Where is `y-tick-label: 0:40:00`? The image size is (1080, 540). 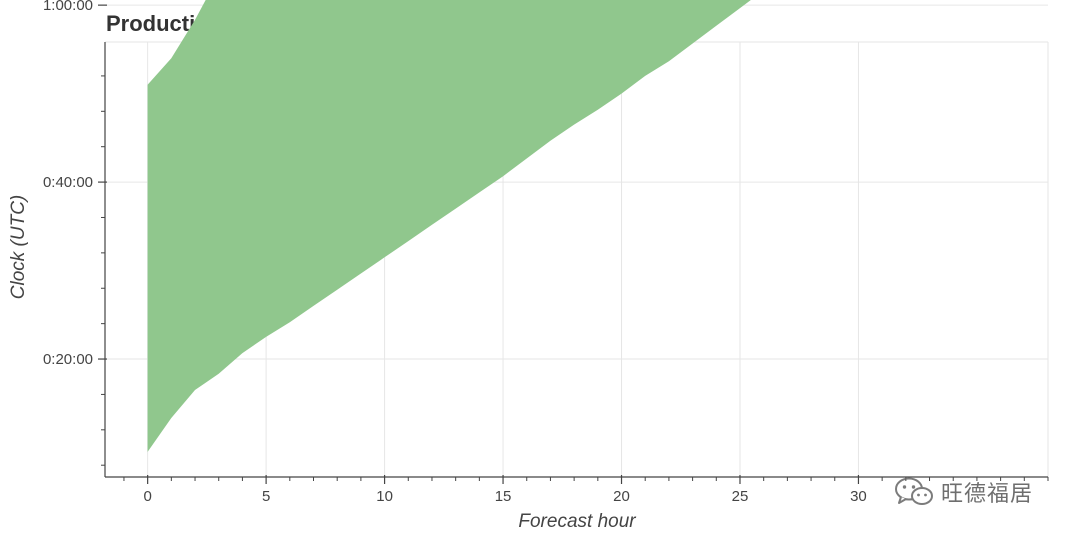
y-tick-label: 0:40:00 is located at coordinates (68, 182).